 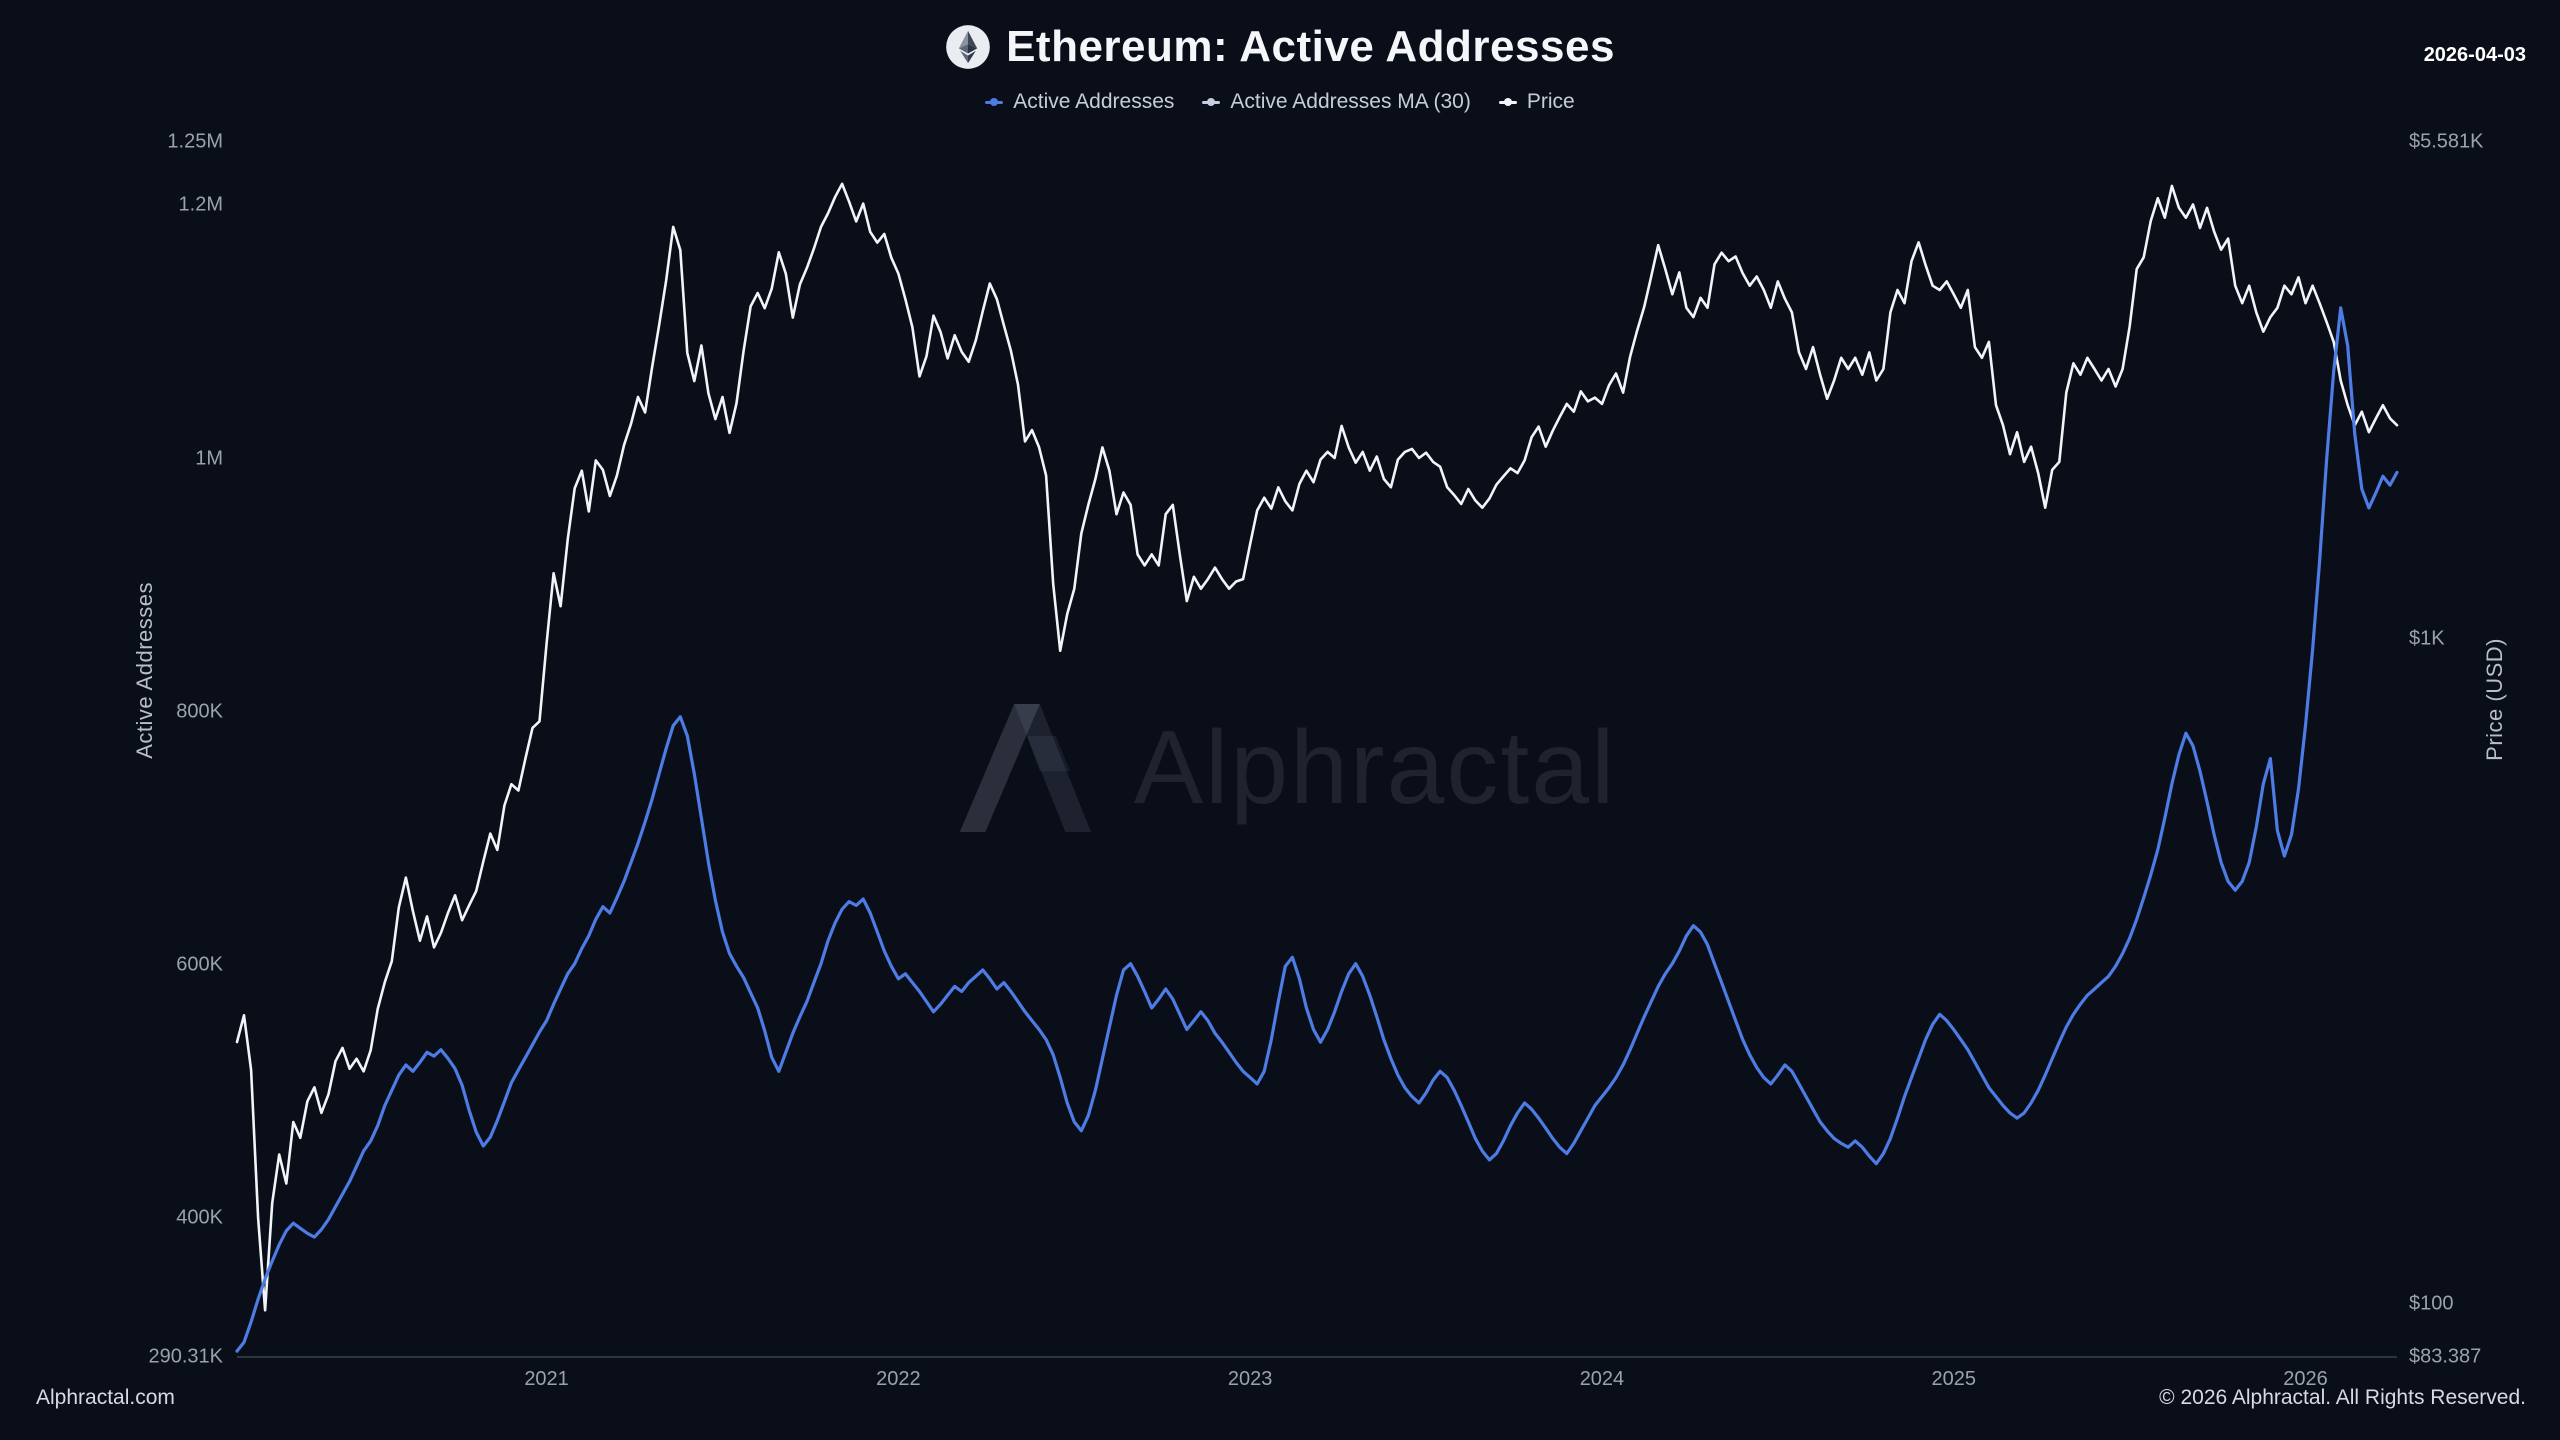 I want to click on legend-item-label: Price, so click(x=1550, y=101).